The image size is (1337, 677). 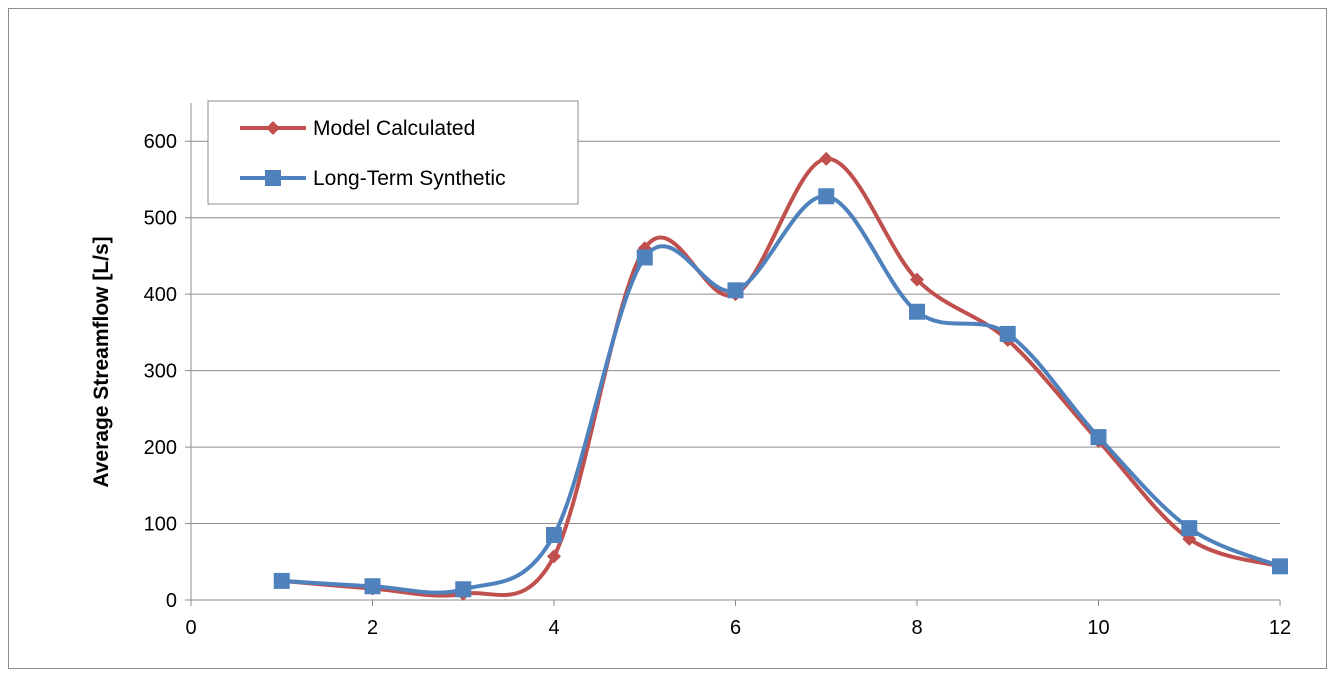 I want to click on x-axis-ticks: 0 2 4 6 8 10 12, so click(x=738, y=619).